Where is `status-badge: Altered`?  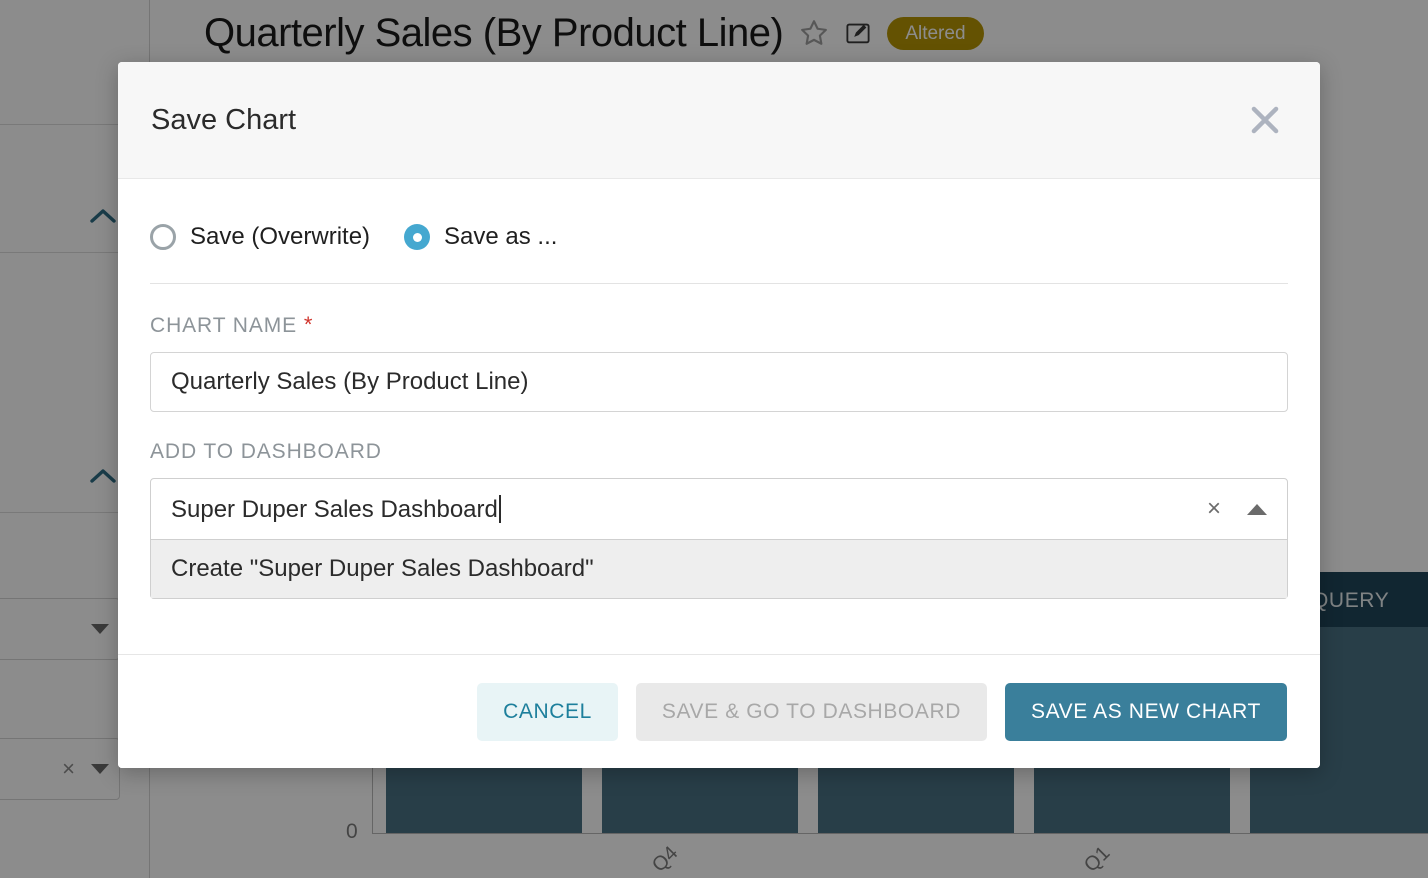
status-badge: Altered is located at coordinates (935, 33).